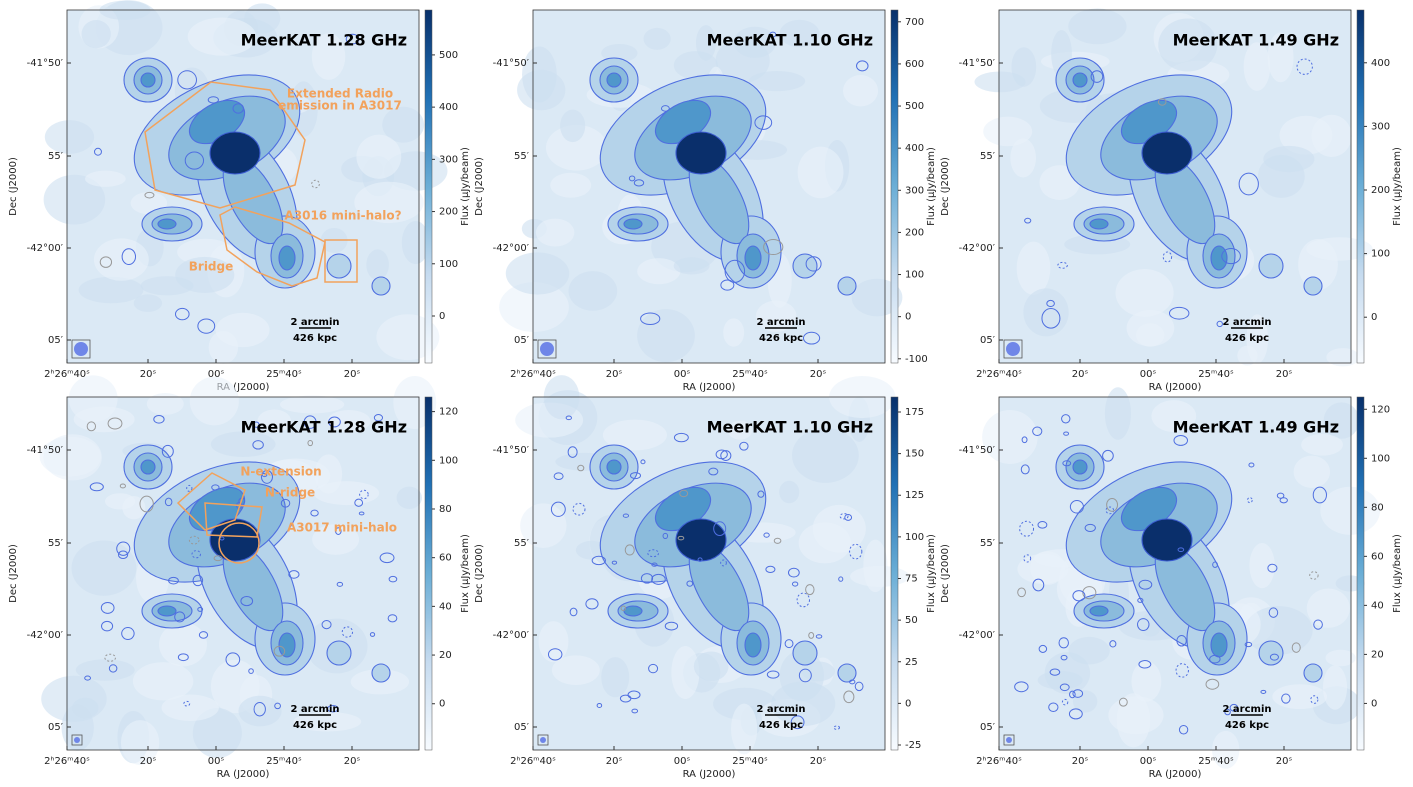 The width and height of the screenshot is (1413, 787). Describe the element at coordinates (1380, 409) in the screenshot. I see `colorbar-tick-label: 120` at that location.